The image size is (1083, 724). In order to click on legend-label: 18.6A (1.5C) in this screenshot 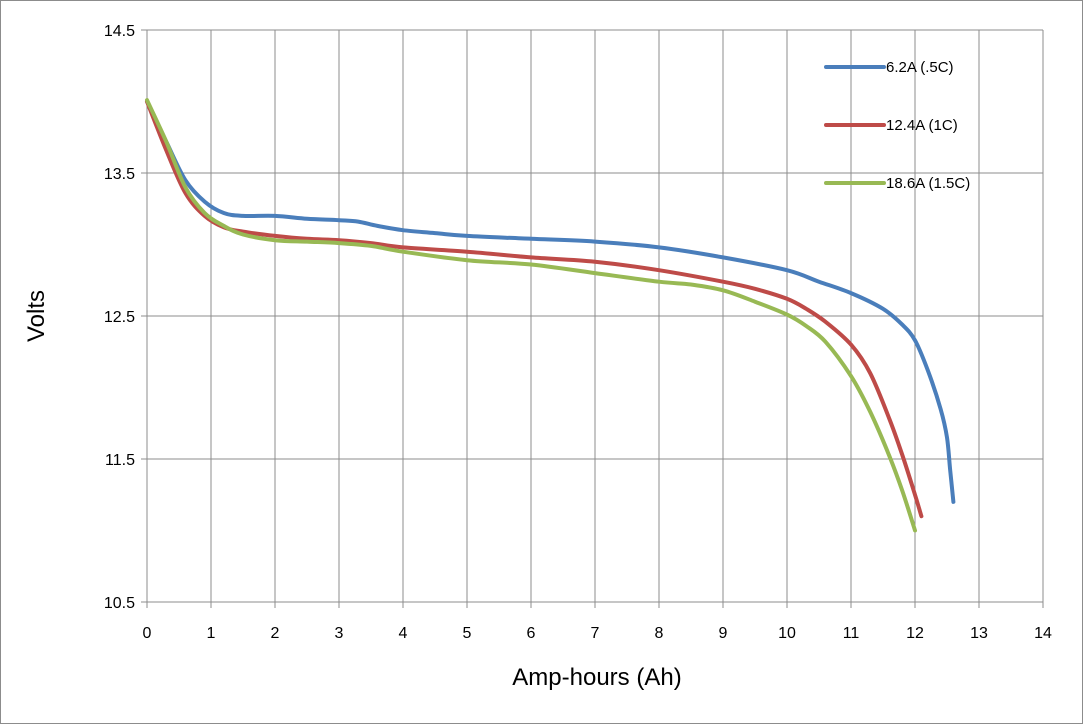, I will do `click(928, 183)`.